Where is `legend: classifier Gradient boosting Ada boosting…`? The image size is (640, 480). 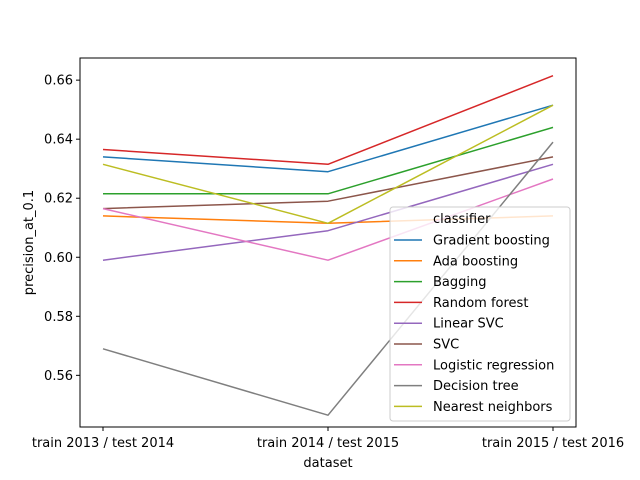
legend: classifier Gradient boosting Ada boosting… is located at coordinates (480, 314).